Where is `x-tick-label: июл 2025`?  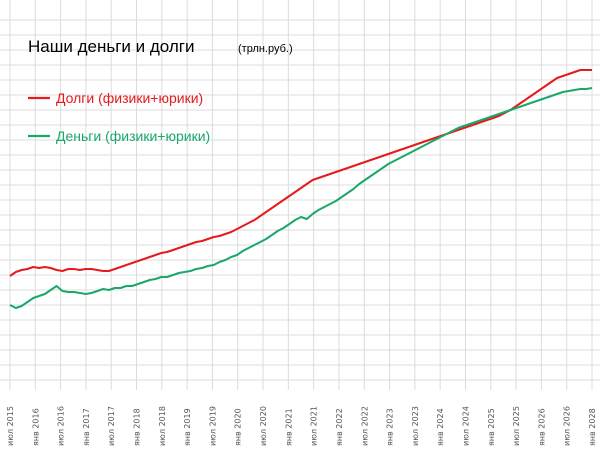
x-tick-label: июл 2025 is located at coordinates (516, 426).